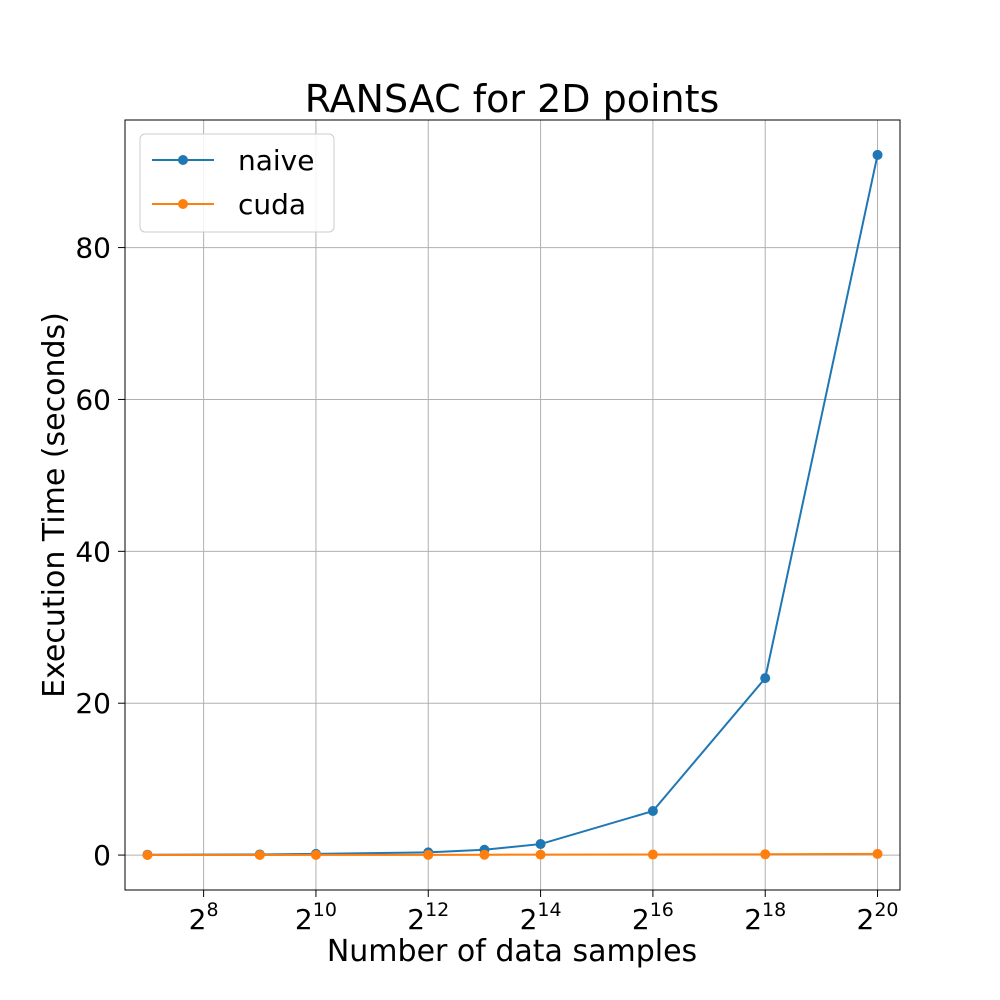 Image resolution: width=1000 pixels, height=1000 pixels. What do you see at coordinates (272, 204) in the screenshot?
I see `legend-label-cuda: cuda` at bounding box center [272, 204].